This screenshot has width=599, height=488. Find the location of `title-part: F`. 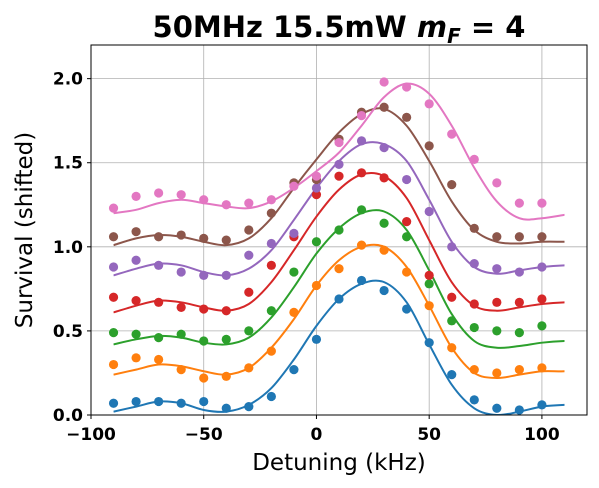

title-part: F is located at coordinates (454, 36).